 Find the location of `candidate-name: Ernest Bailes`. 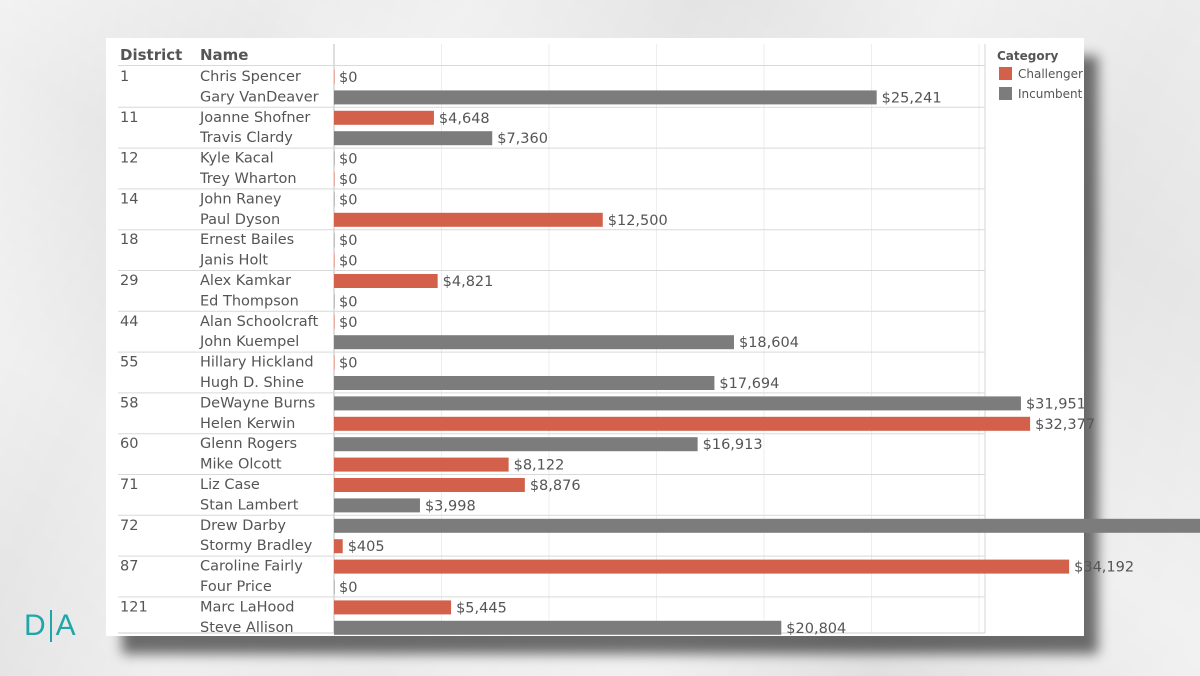

candidate-name: Ernest Bailes is located at coordinates (247, 240).